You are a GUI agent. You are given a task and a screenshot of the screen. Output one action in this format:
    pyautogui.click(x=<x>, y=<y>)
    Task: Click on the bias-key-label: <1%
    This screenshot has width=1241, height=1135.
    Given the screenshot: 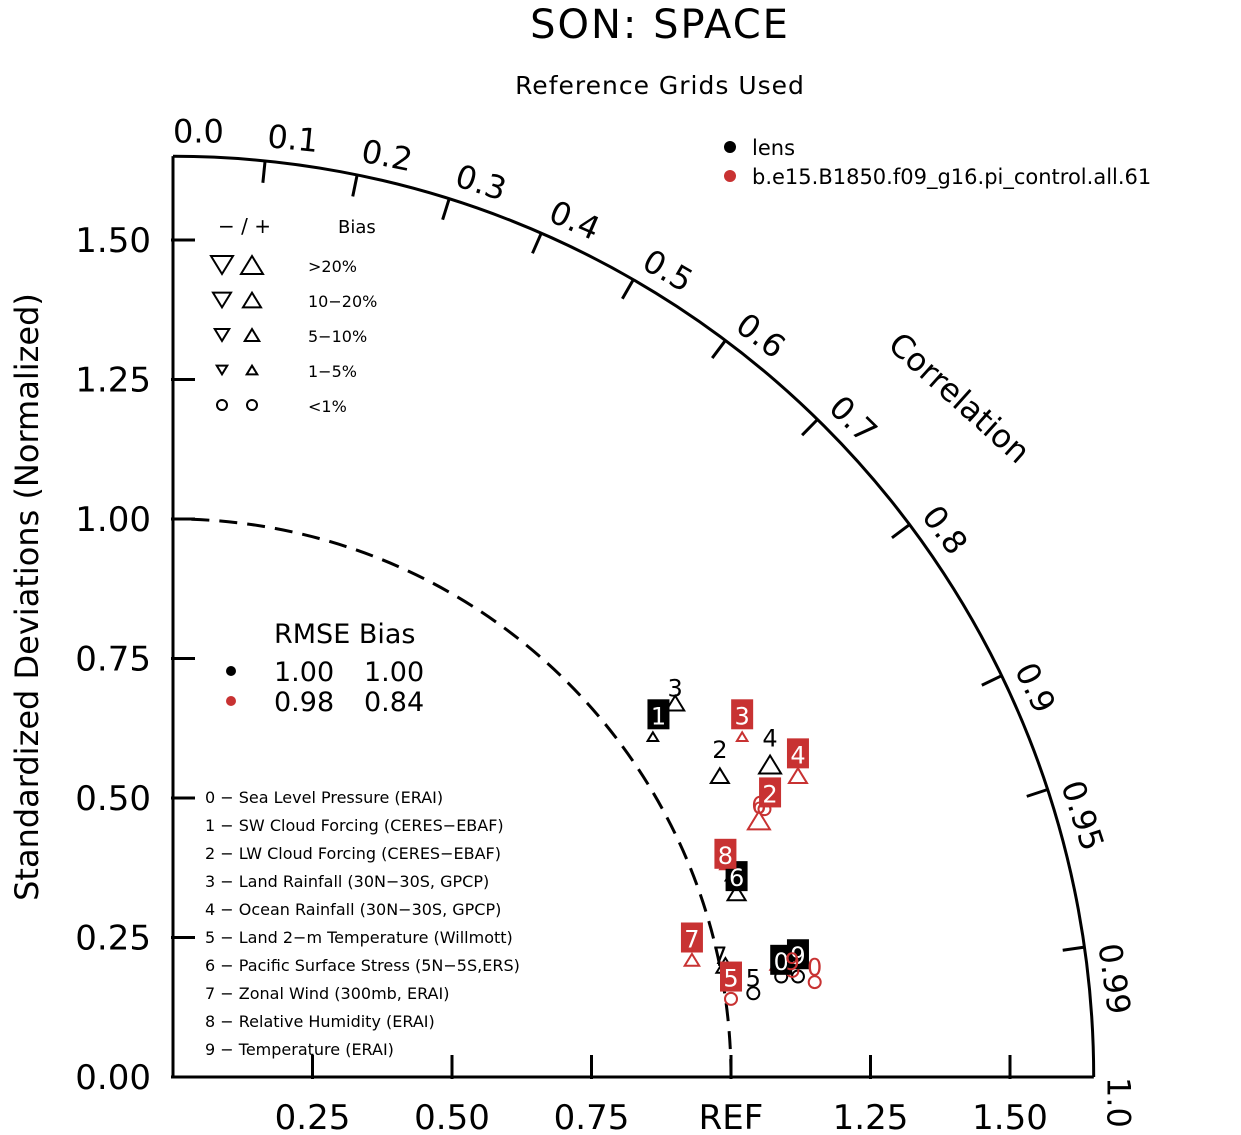 What is the action you would take?
    pyautogui.click(x=327, y=406)
    